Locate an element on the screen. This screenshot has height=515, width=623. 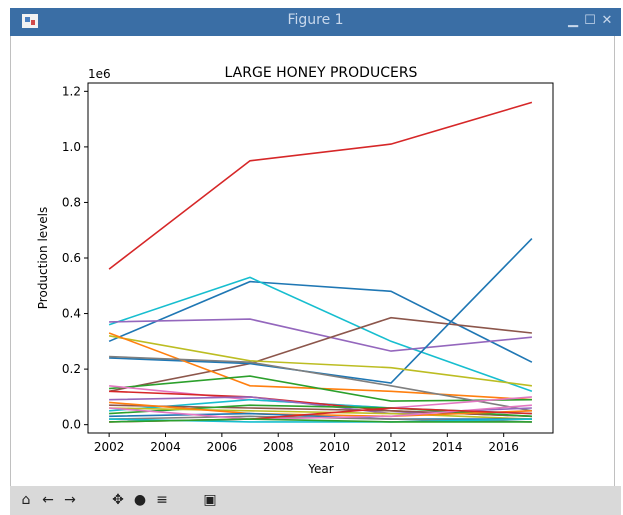
zoom-icon: ● is located at coordinates (140, 500).